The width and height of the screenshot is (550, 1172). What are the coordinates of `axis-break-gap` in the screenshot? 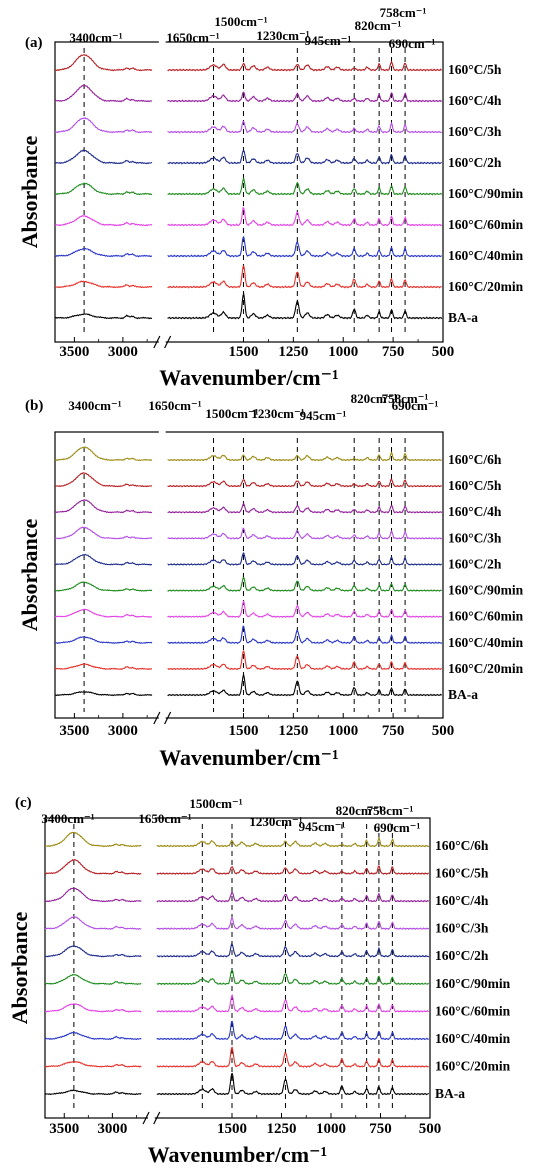 It's located at (151, 1118).